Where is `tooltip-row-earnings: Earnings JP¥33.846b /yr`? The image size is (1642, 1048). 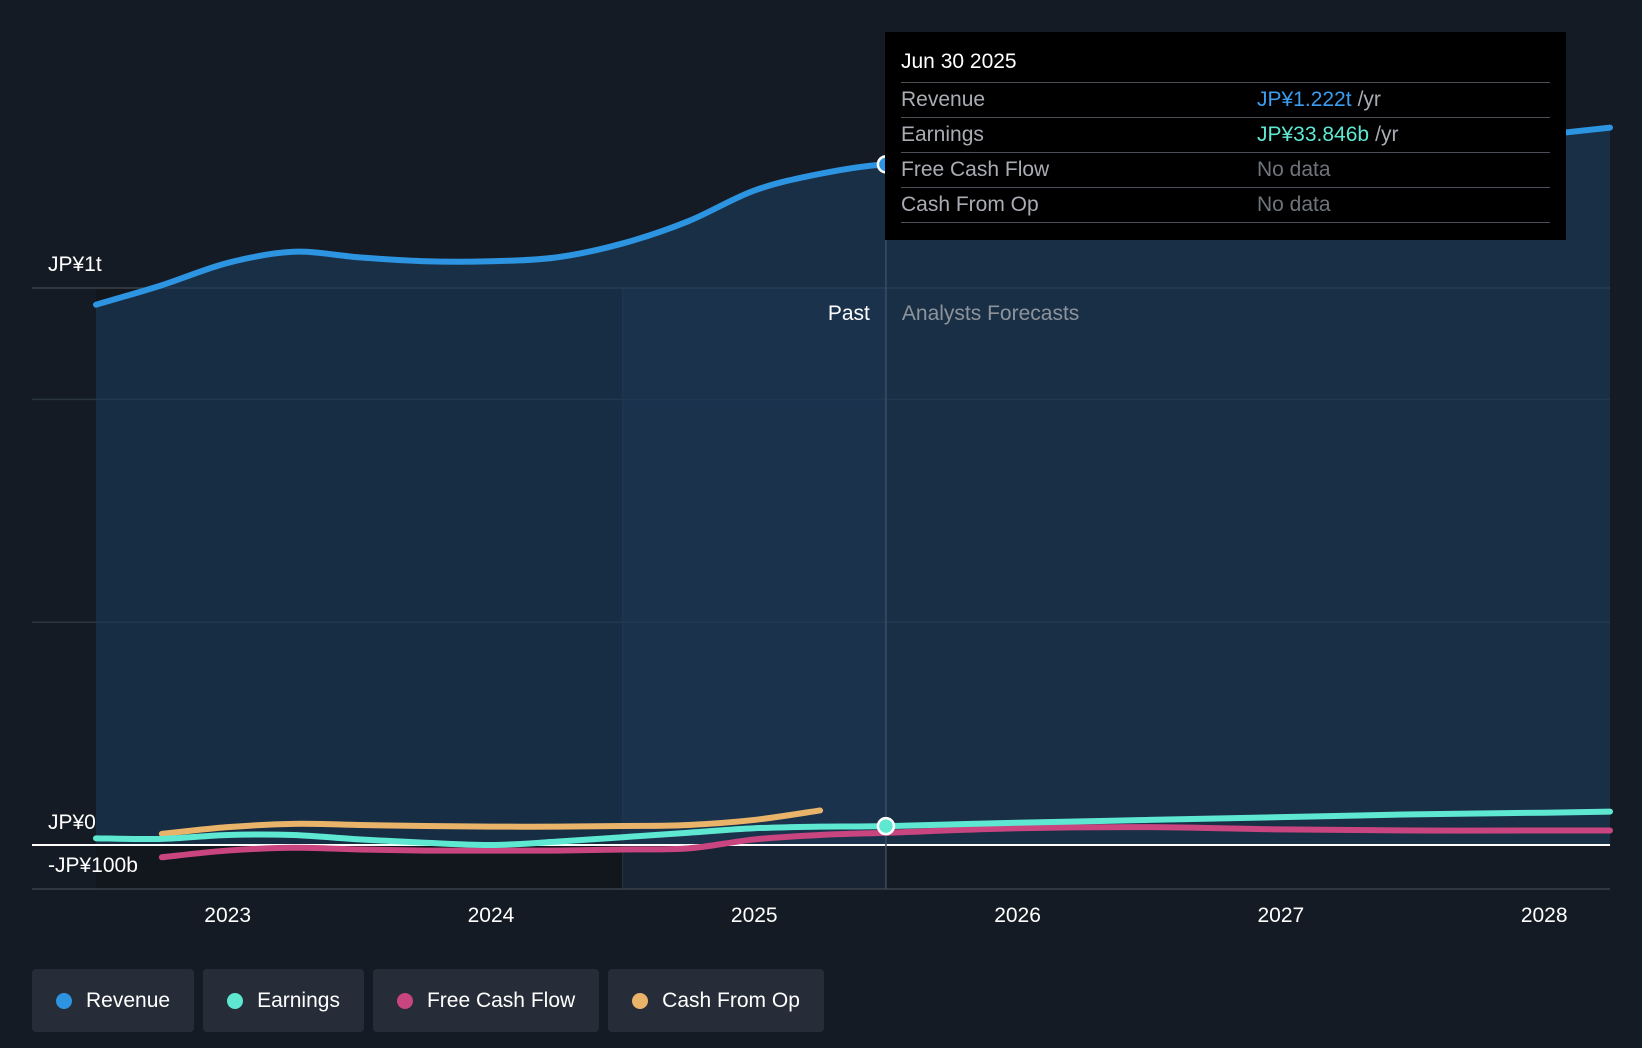 tooltip-row-earnings: Earnings JP¥33.846b /yr is located at coordinates (1225, 135).